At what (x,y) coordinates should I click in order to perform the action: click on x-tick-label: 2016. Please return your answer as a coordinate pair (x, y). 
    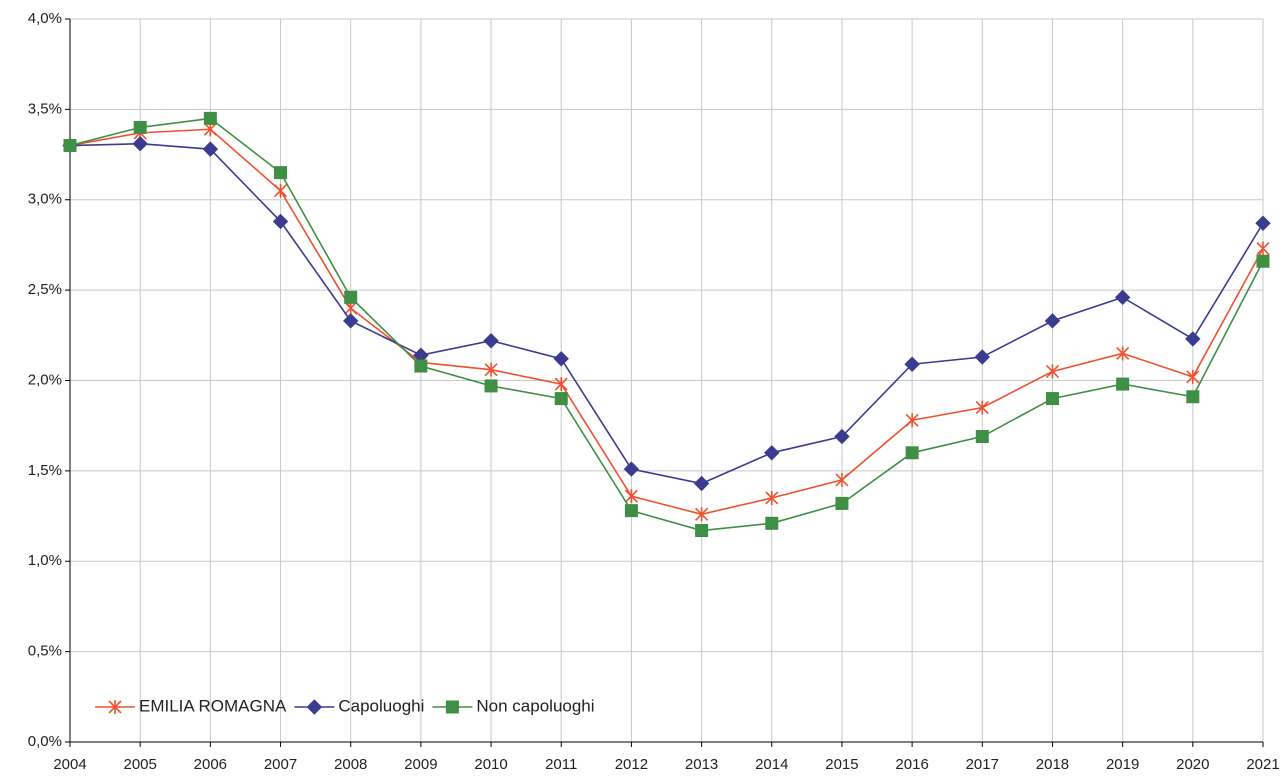
    Looking at the image, I should click on (911, 764).